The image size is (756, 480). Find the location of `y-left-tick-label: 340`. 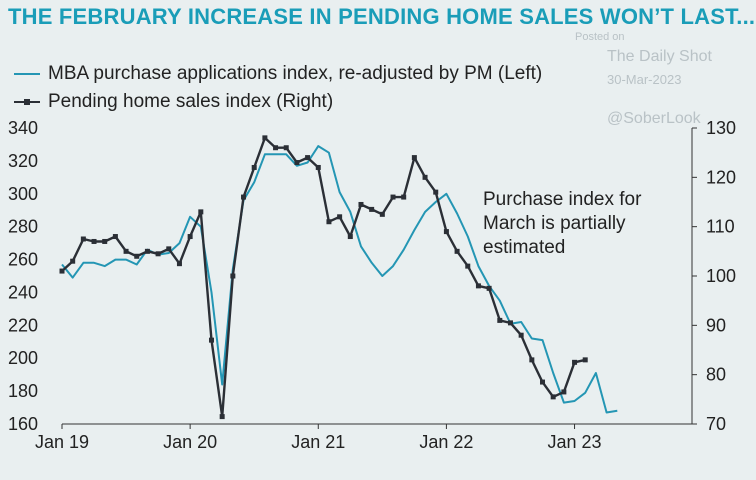

y-left-tick-label: 340 is located at coordinates (23, 128).